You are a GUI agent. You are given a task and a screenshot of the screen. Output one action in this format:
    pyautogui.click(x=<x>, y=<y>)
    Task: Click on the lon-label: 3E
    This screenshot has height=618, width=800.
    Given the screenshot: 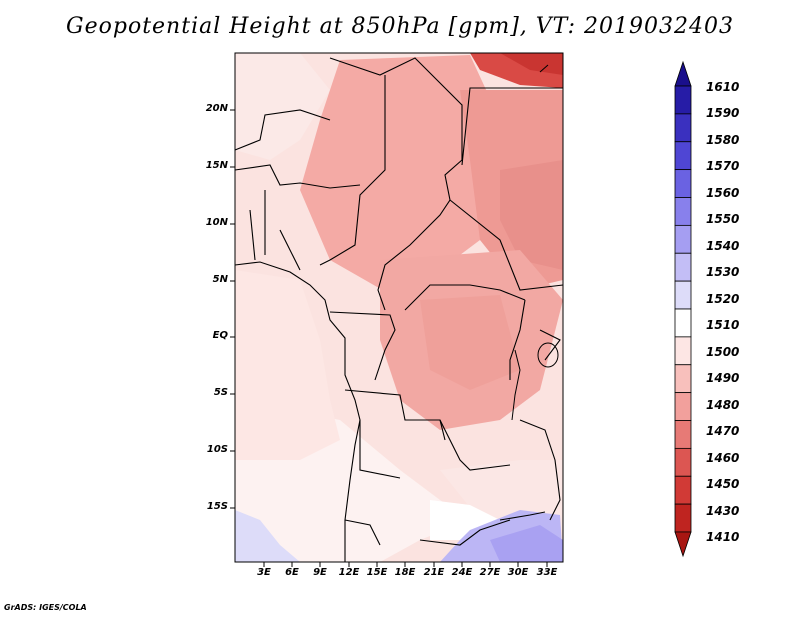 What is the action you would take?
    pyautogui.click(x=264, y=572)
    